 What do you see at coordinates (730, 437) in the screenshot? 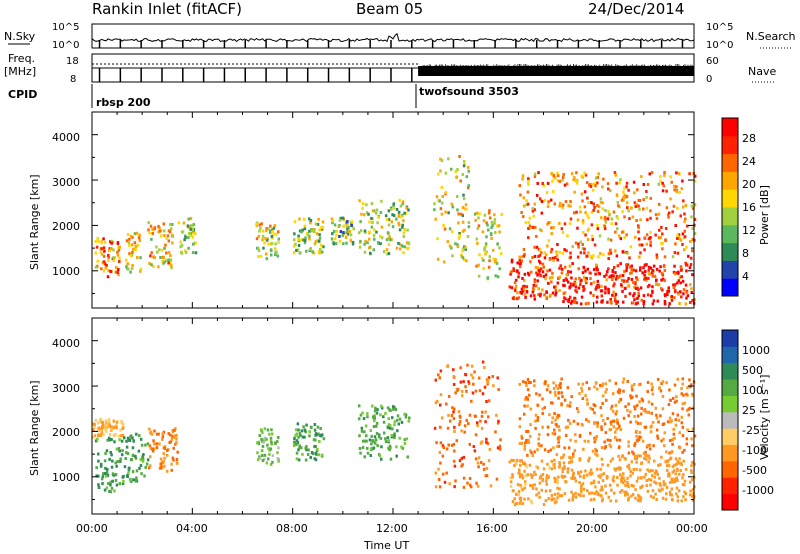
I see `colorbar-segment` at bounding box center [730, 437].